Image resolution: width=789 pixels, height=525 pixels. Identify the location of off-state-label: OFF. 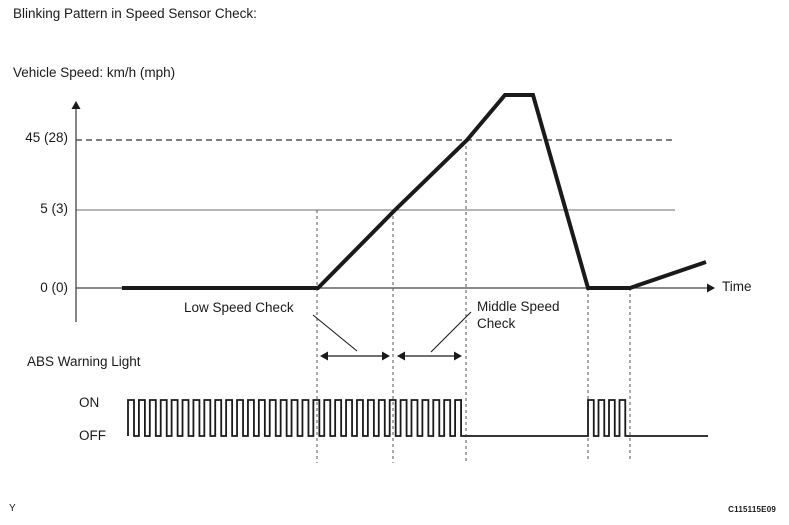
(92, 435).